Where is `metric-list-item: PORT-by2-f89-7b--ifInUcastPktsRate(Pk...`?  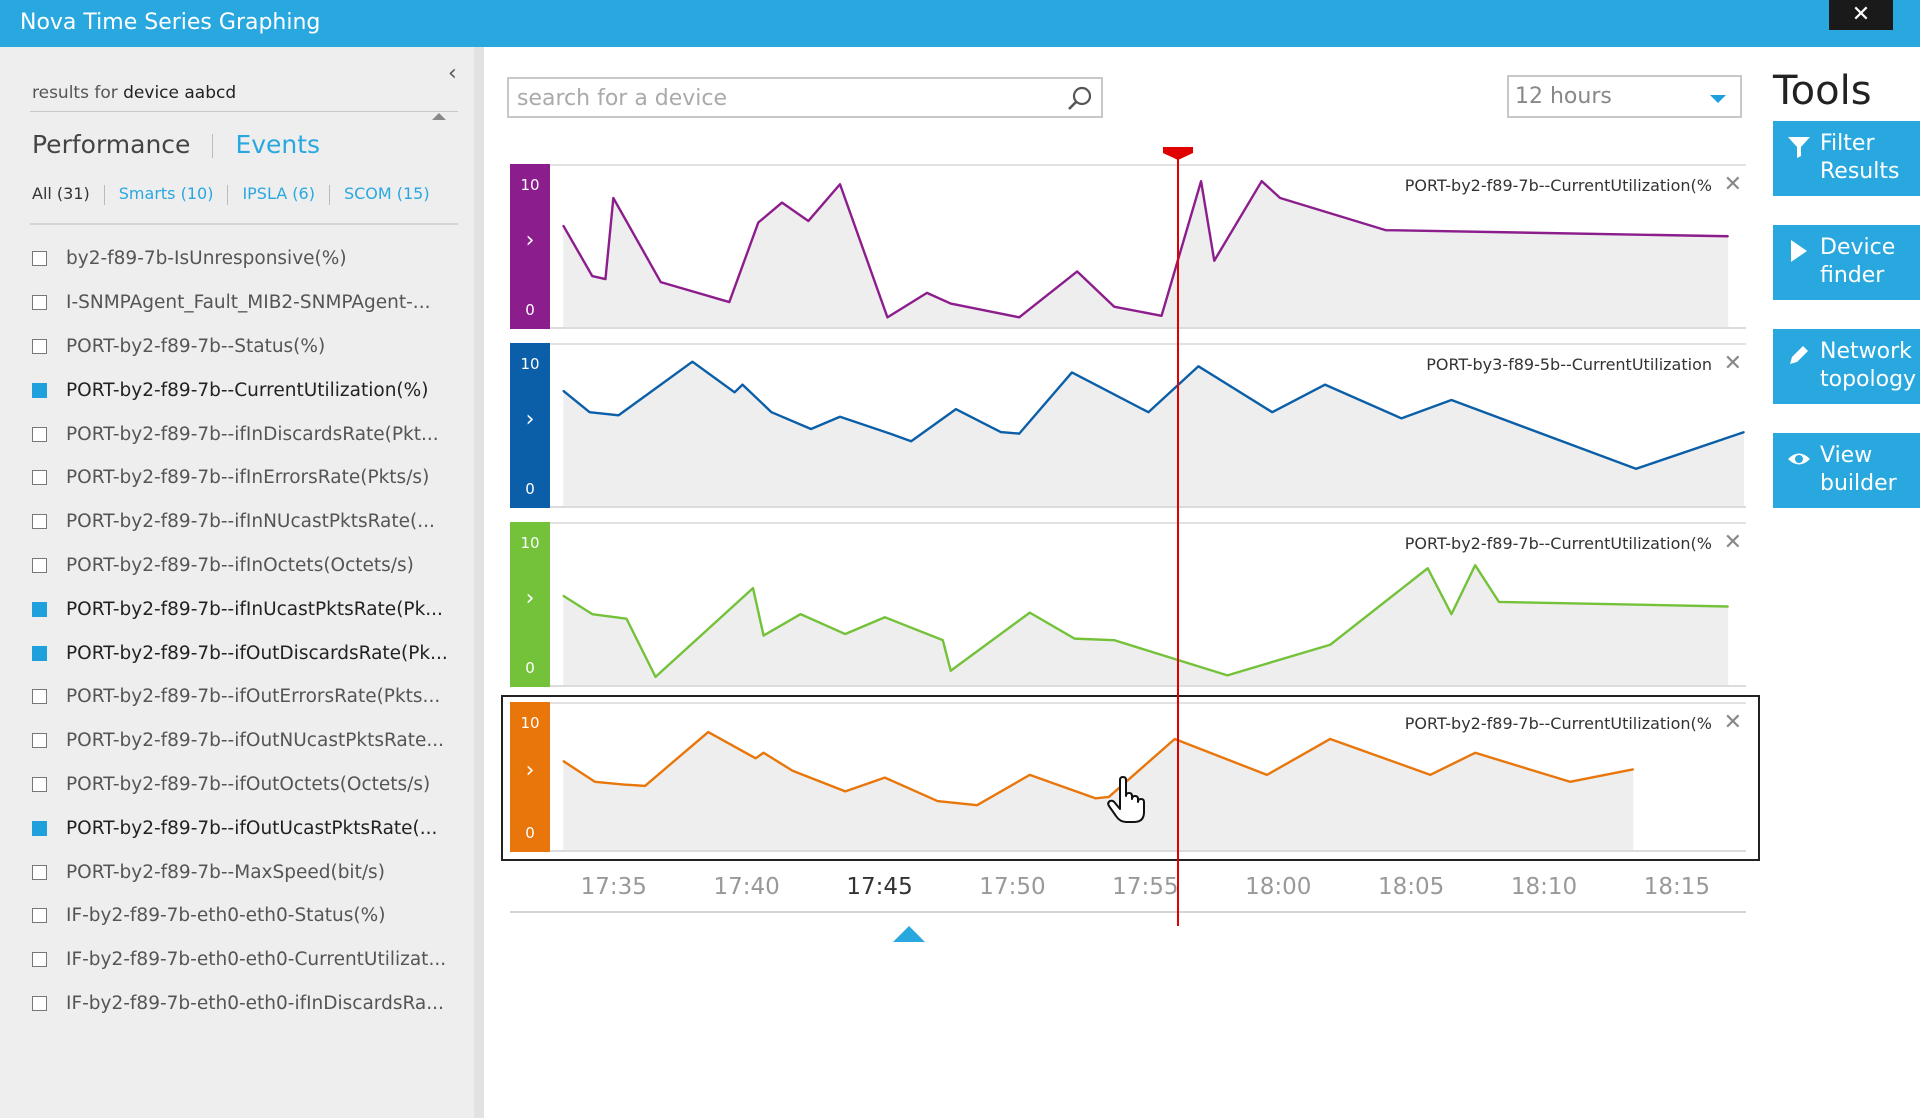
metric-list-item: PORT-by2-f89-7b--ifInUcastPktsRate(Pk... is located at coordinates (242, 609).